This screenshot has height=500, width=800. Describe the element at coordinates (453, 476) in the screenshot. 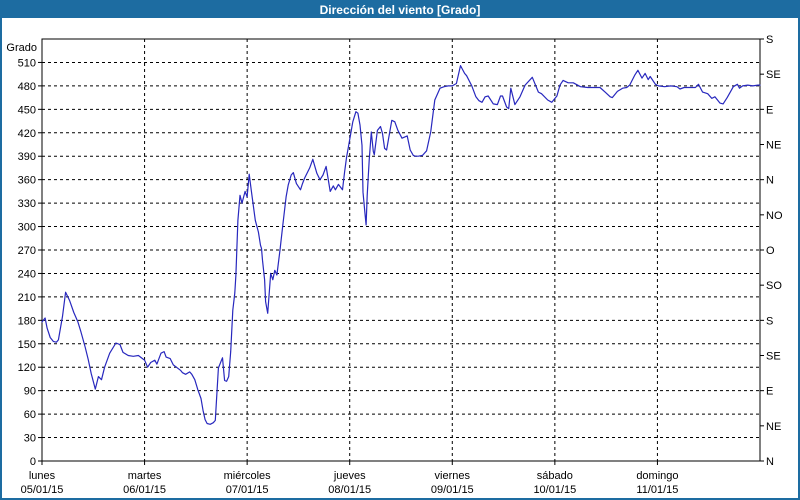

I see `x-axis-day-label: viernes` at that location.